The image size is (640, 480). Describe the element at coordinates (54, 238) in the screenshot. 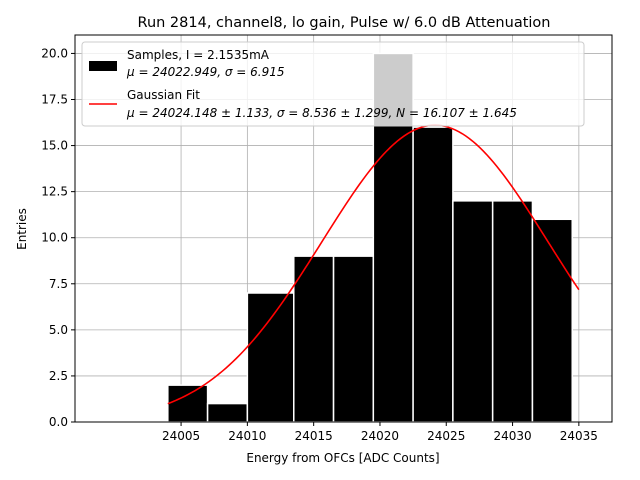

I see `y-tick-label: 10.0` at that location.